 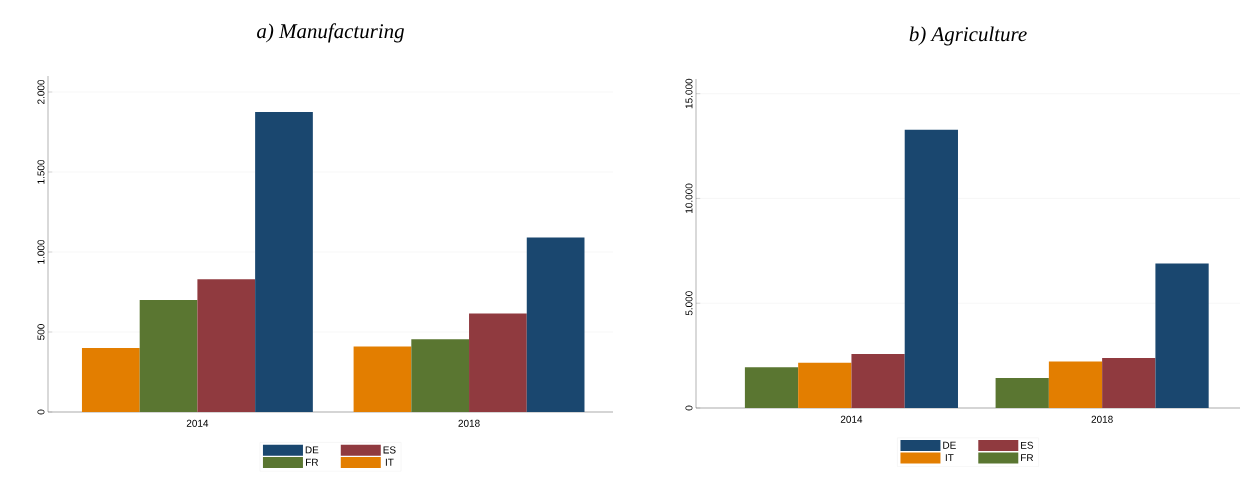 What do you see at coordinates (330, 33) in the screenshot?
I see `chart-title: a) Manufacturing` at bounding box center [330, 33].